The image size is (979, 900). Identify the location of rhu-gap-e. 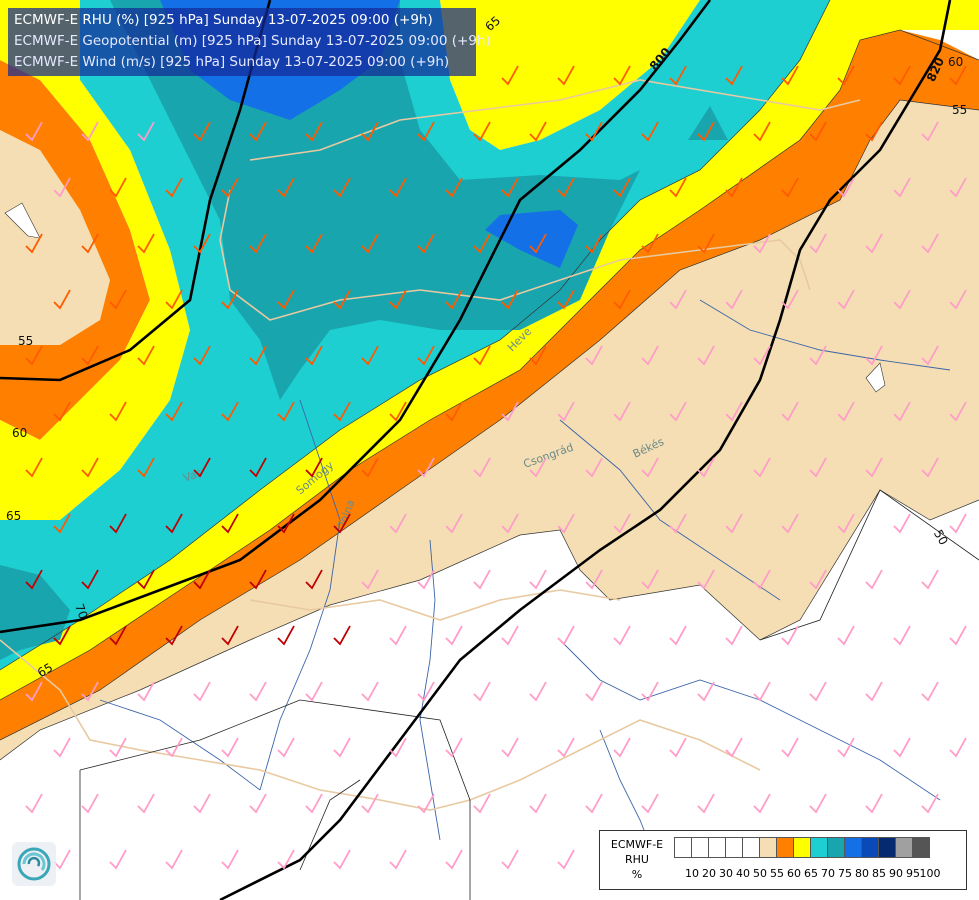
(875, 377).